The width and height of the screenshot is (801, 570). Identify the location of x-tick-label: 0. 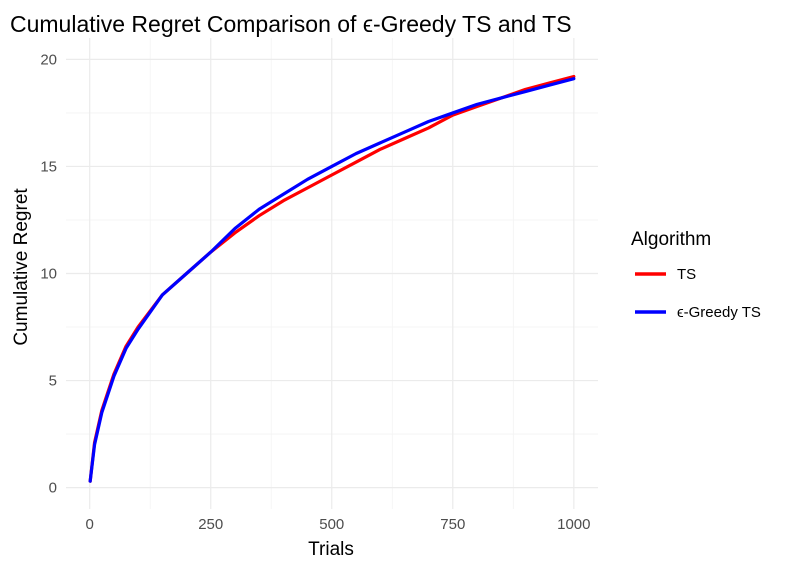
(90, 524).